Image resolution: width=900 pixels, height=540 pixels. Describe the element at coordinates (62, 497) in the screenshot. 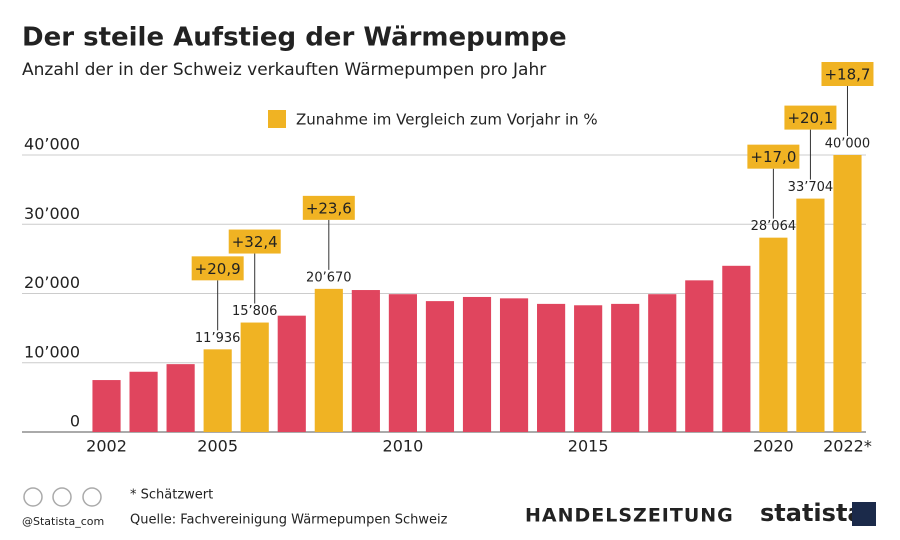

I see `cc-icons` at that location.